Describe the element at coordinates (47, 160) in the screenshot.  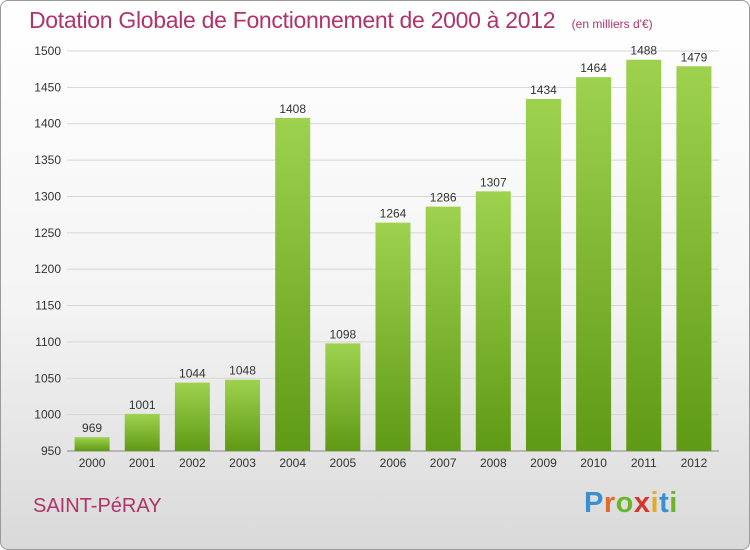
I see `y-tick-label: 1350` at that location.